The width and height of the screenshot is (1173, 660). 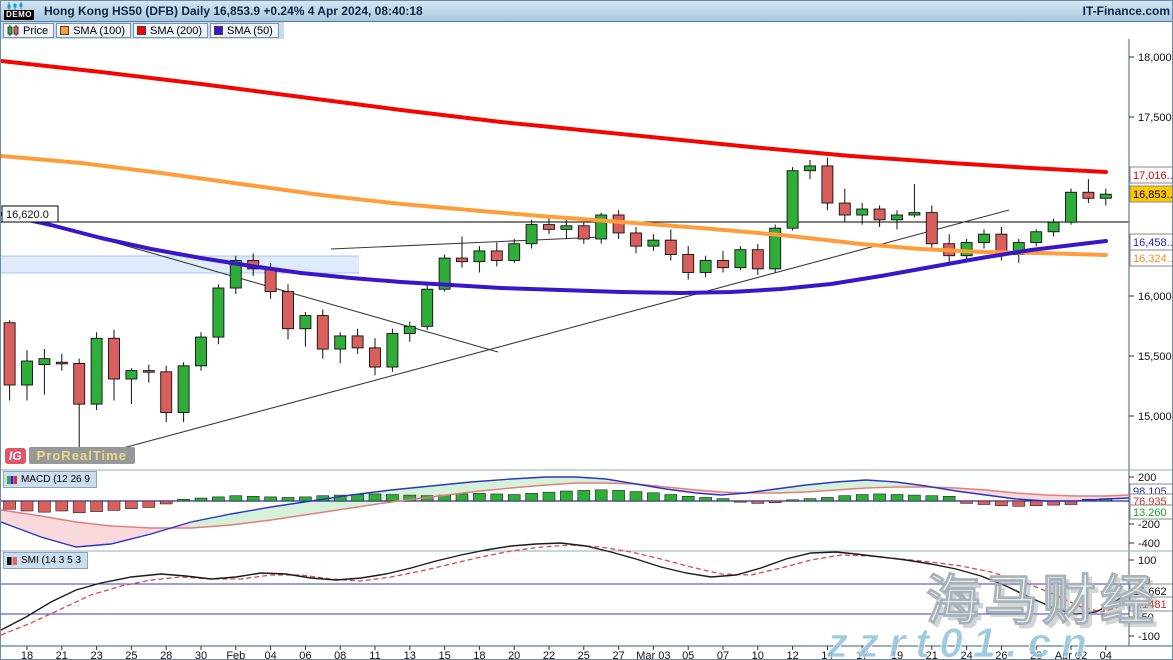 What do you see at coordinates (479, 655) in the screenshot?
I see `date-axis-tick-label: 18` at bounding box center [479, 655].